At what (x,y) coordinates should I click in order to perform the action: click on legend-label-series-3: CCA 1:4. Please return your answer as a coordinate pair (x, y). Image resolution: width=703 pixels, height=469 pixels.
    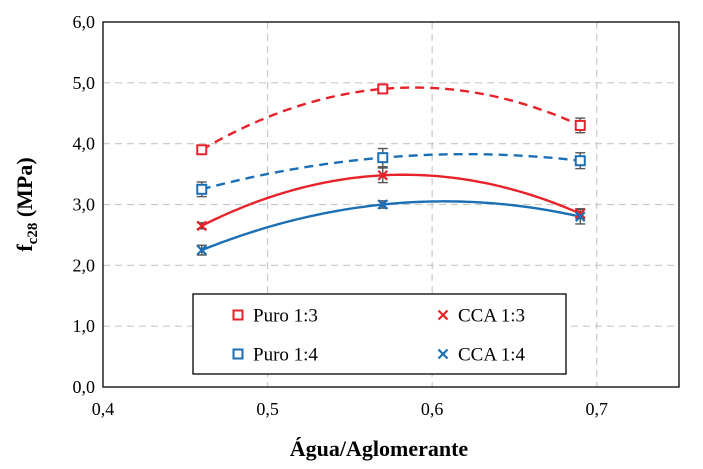
    Looking at the image, I should click on (492, 355).